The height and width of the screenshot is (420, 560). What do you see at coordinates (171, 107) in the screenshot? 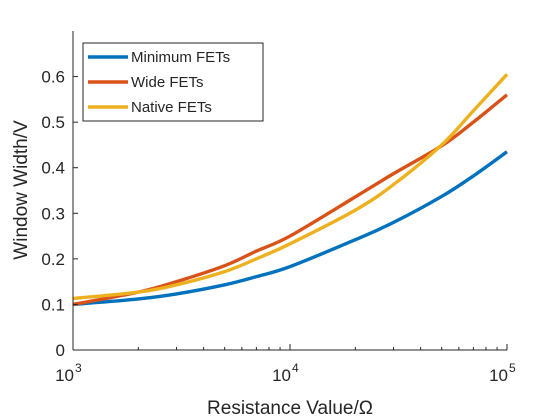
I see `legend-label-2: Native FETs` at bounding box center [171, 107].